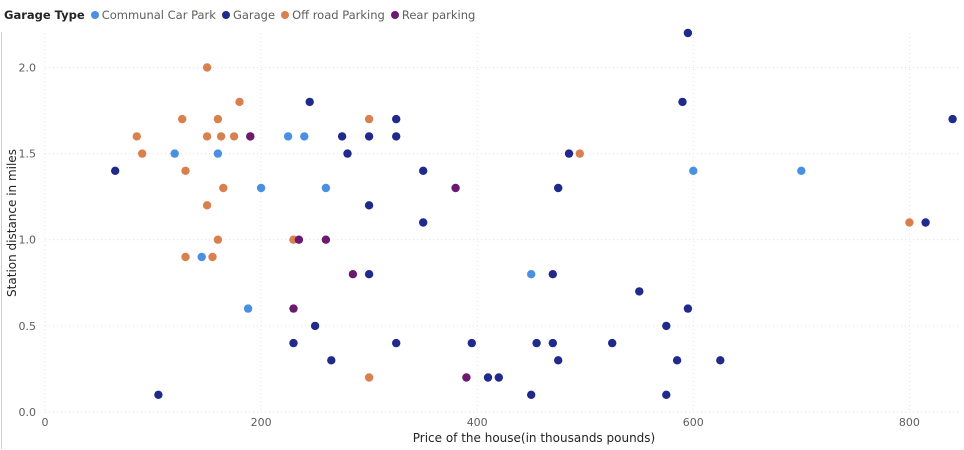 The width and height of the screenshot is (964, 450). I want to click on y-tick-label: 0.5, so click(28, 326).